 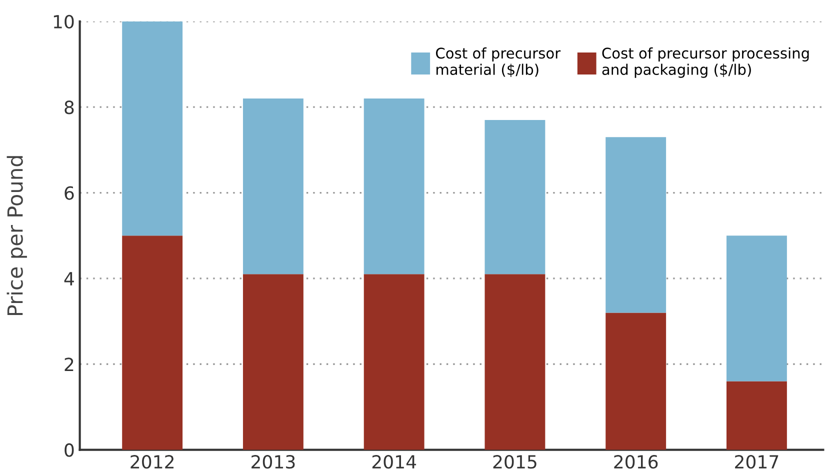 I want to click on x-tick-label: 2015, so click(x=514, y=462).